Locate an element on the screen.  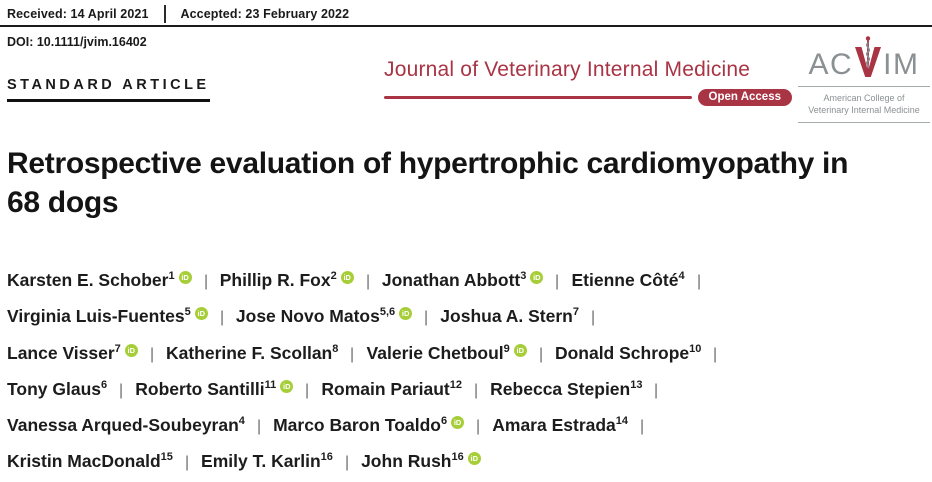
acvim-letters-right: IM is located at coordinates (901, 65).